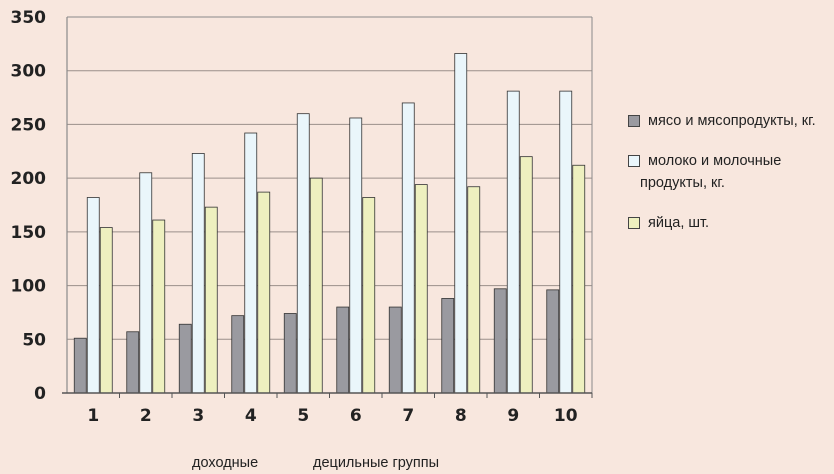 The width and height of the screenshot is (834, 474). I want to click on x-tick-labels: 1 2 3 4 5 6 7 8 9 10, so click(332, 416).